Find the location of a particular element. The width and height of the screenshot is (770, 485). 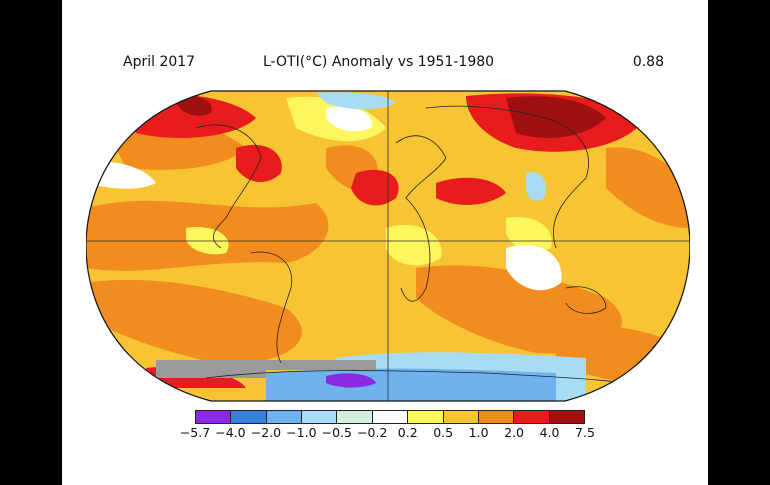

legend-tick-label: 4.0 is located at coordinates (549, 432).